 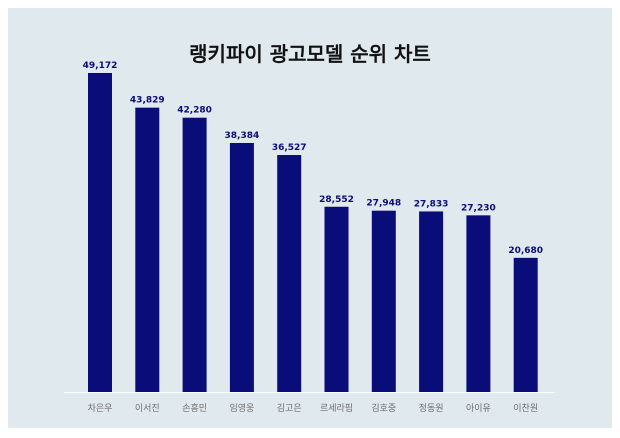 What do you see at coordinates (431, 408) in the screenshot?
I see `category-label-8: 정동원` at bounding box center [431, 408].